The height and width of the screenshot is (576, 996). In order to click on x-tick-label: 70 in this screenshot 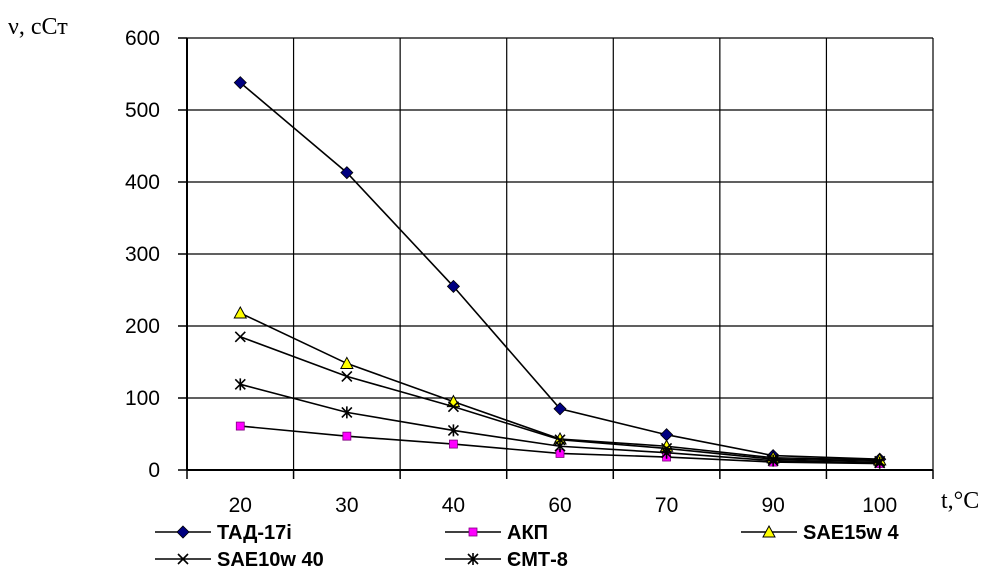, I will do `click(666, 505)`.